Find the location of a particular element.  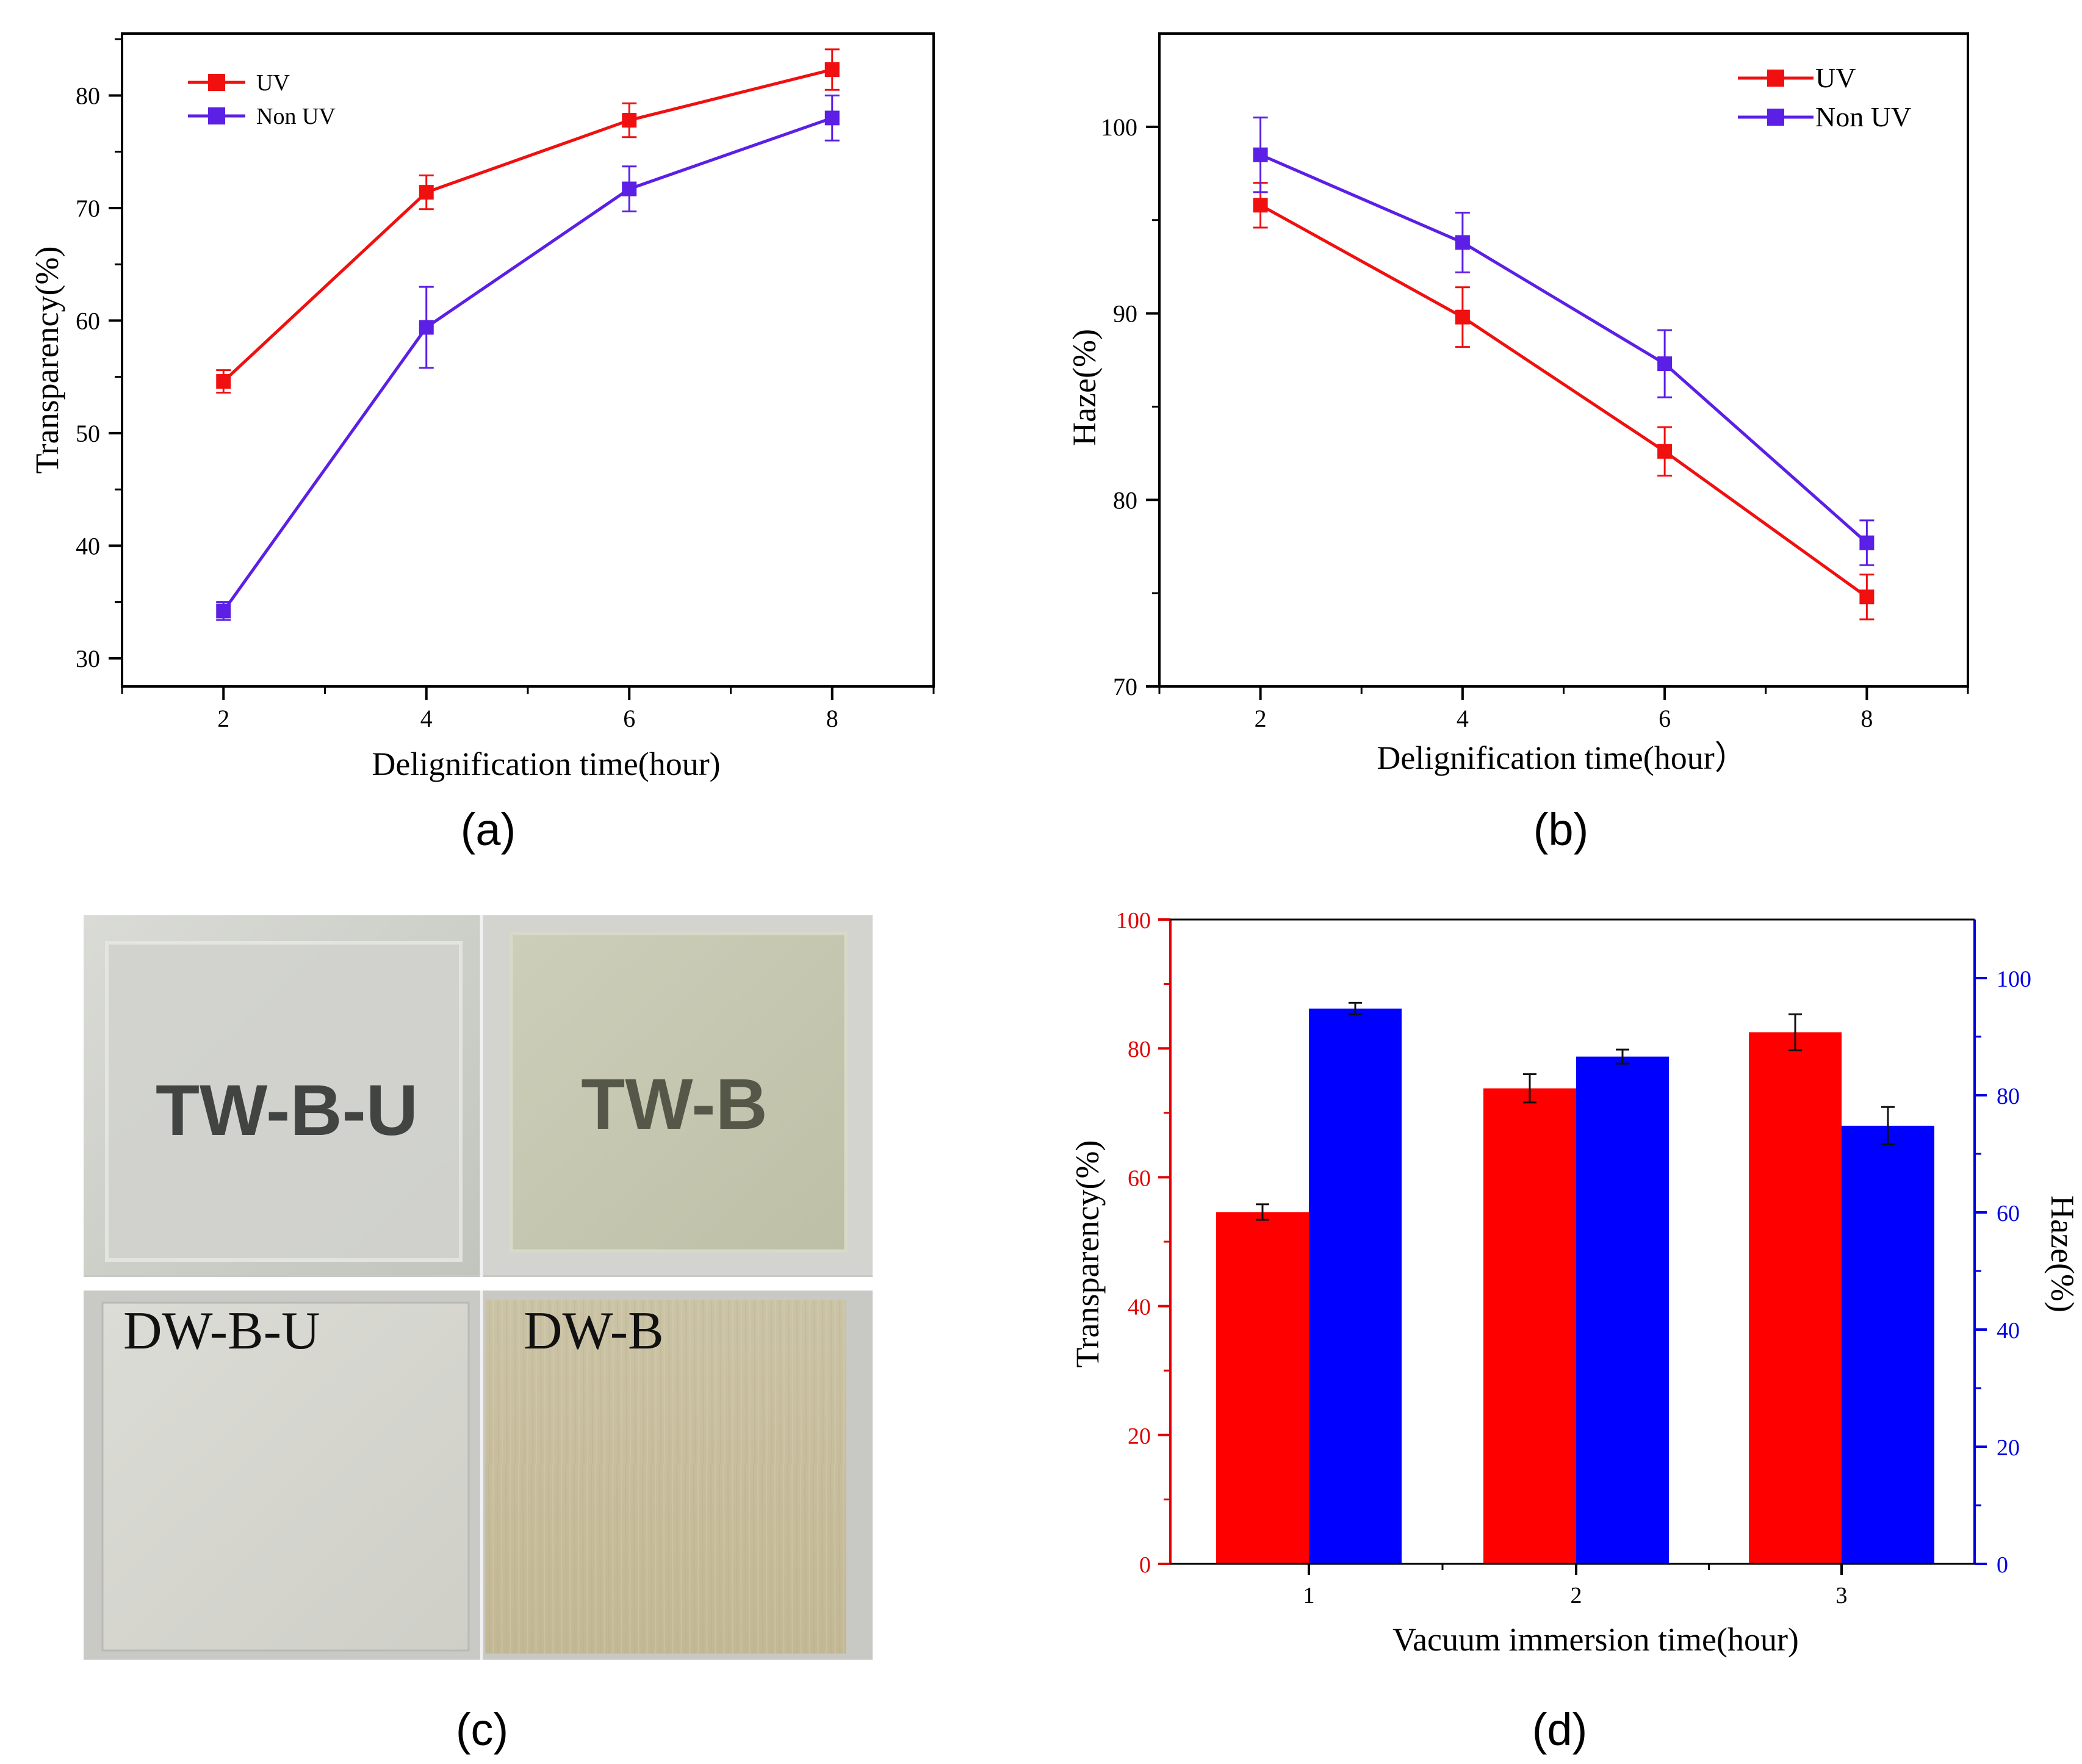

y-left-tick-label: 80 is located at coordinates (1139, 1049).